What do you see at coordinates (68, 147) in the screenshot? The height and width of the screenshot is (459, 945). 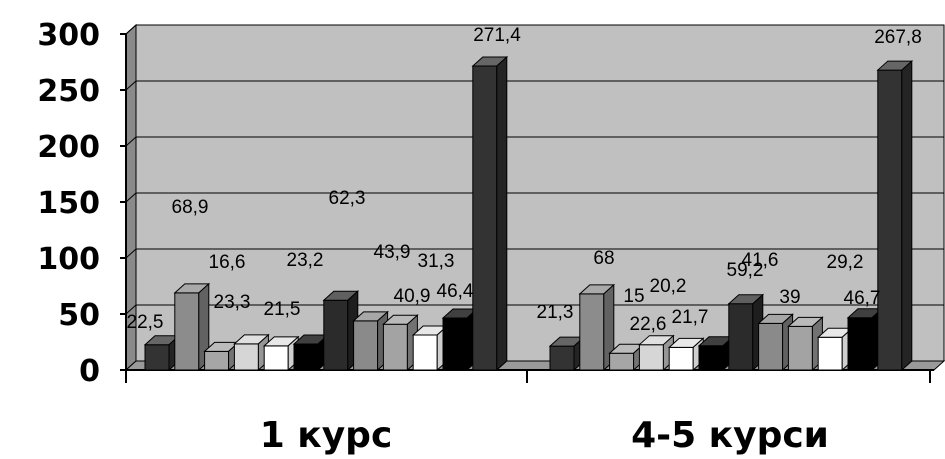 I see `y-tick-label: 200` at bounding box center [68, 147].